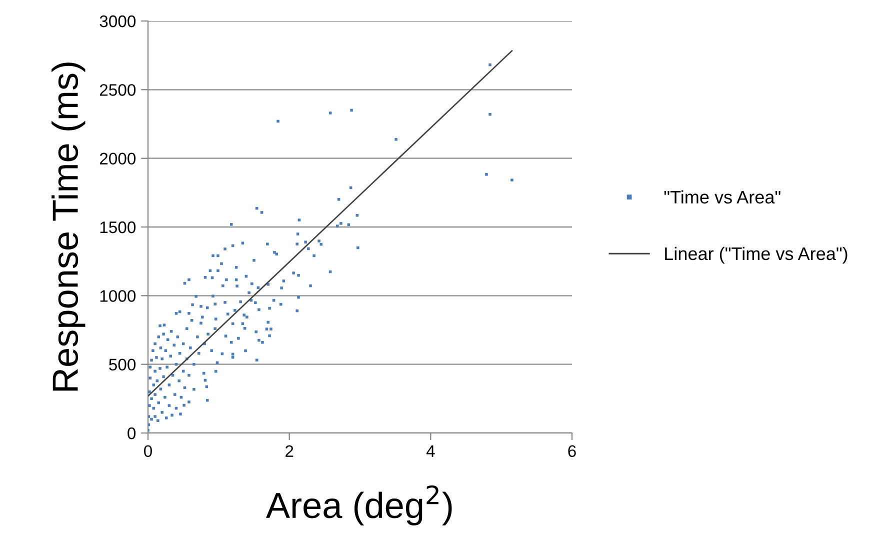 The width and height of the screenshot is (893, 560). What do you see at coordinates (118, 158) in the screenshot?
I see `y-tick-label: 2000` at bounding box center [118, 158].